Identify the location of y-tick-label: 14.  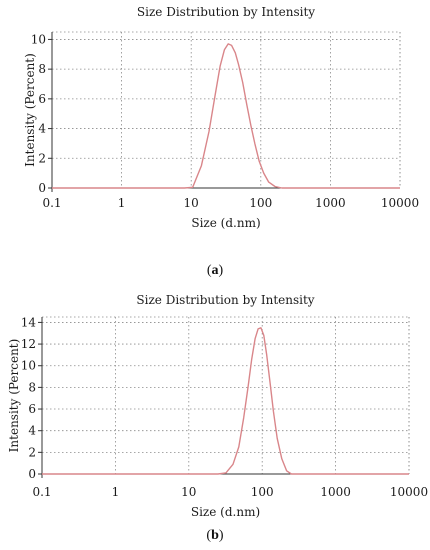
(29, 322).